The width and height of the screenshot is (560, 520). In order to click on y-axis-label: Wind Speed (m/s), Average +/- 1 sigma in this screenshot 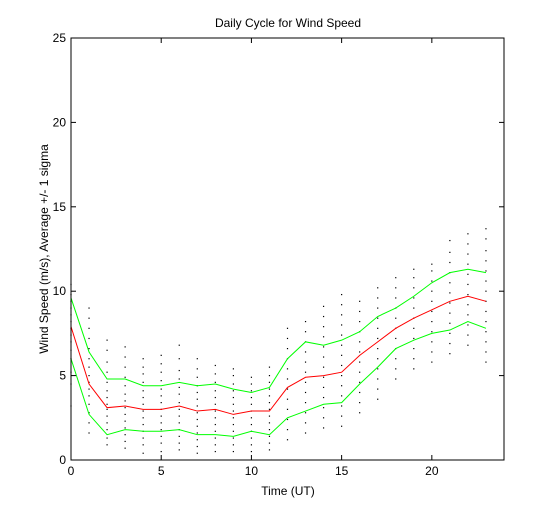, I will do `click(44, 249)`.